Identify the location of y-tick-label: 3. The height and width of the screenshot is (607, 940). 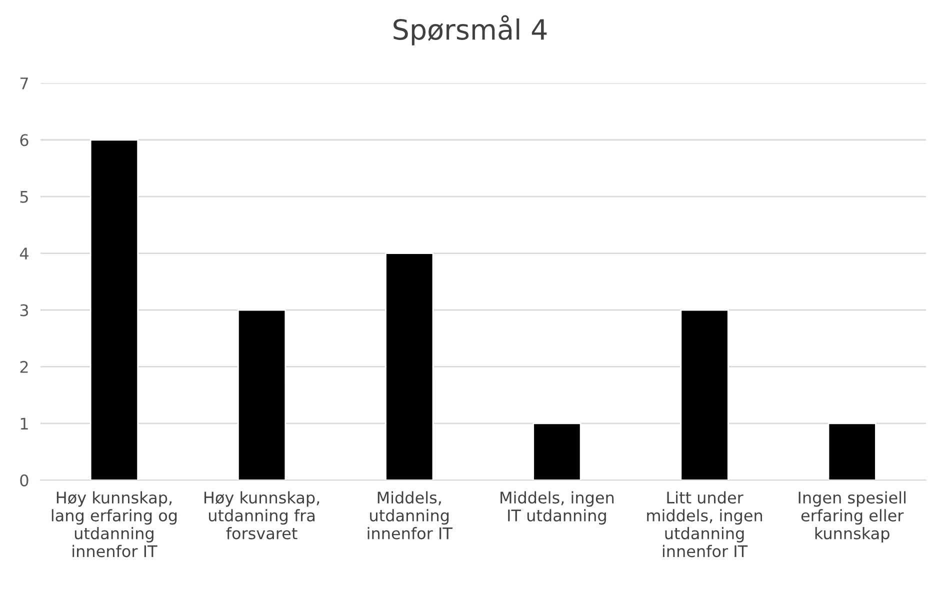
(24, 310).